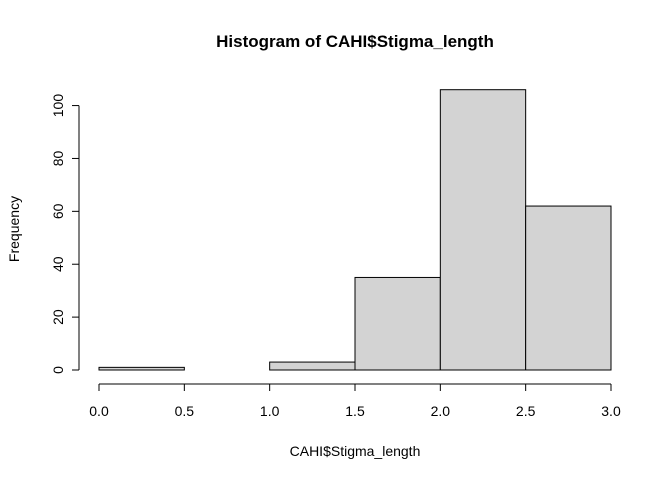 Image resolution: width=672 pixels, height=480 pixels. I want to click on y-axis: 0 20 40 60 80 100, so click(65, 234).